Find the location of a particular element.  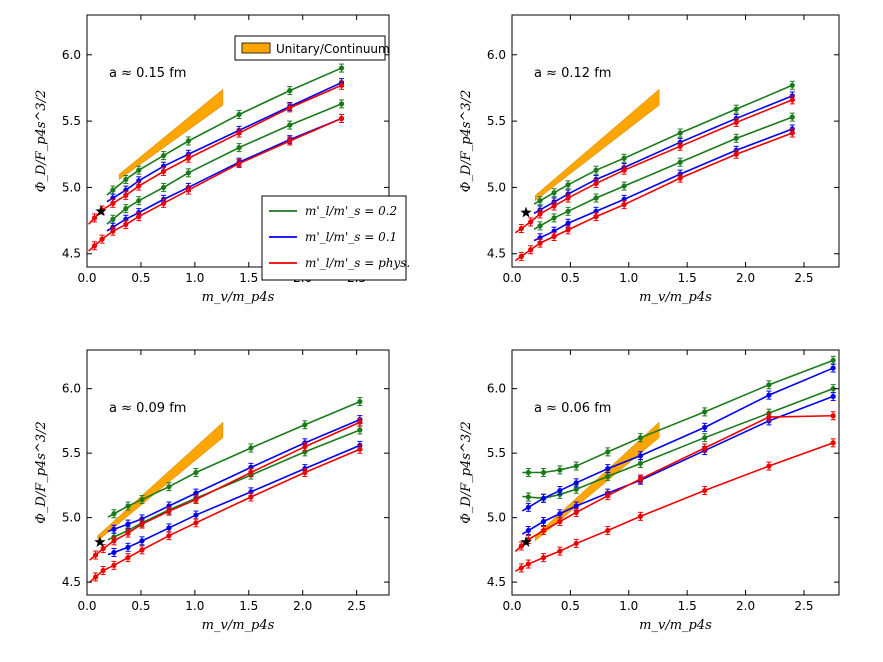

plot-area is located at coordinates (226, 490).